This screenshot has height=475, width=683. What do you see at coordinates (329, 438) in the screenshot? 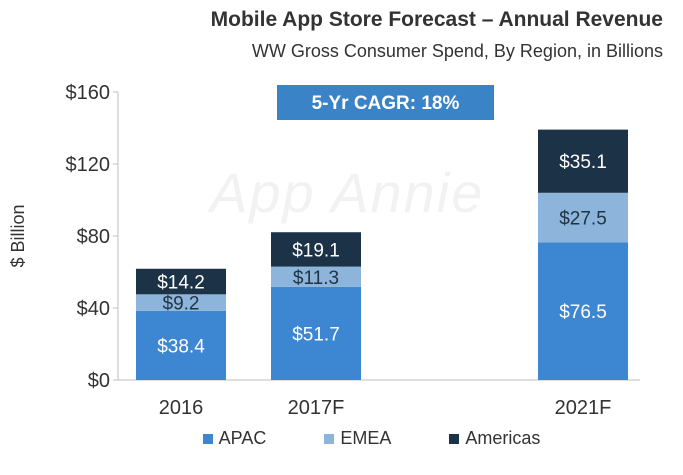
I see `legend-swatch-emea` at bounding box center [329, 438].